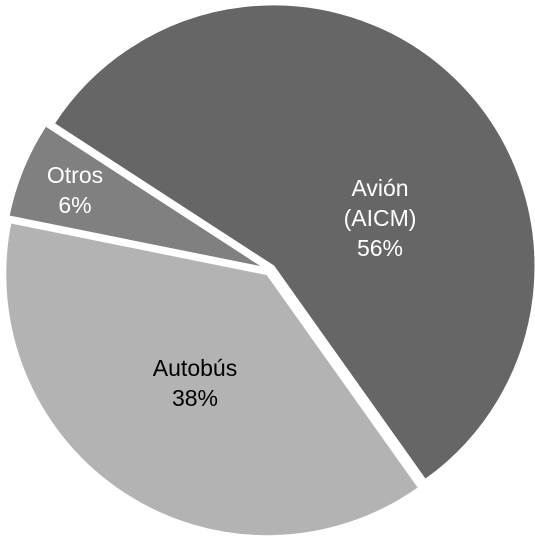 This screenshot has height=538, width=535. What do you see at coordinates (195, 368) in the screenshot?
I see `category-label: Autobús` at bounding box center [195, 368].